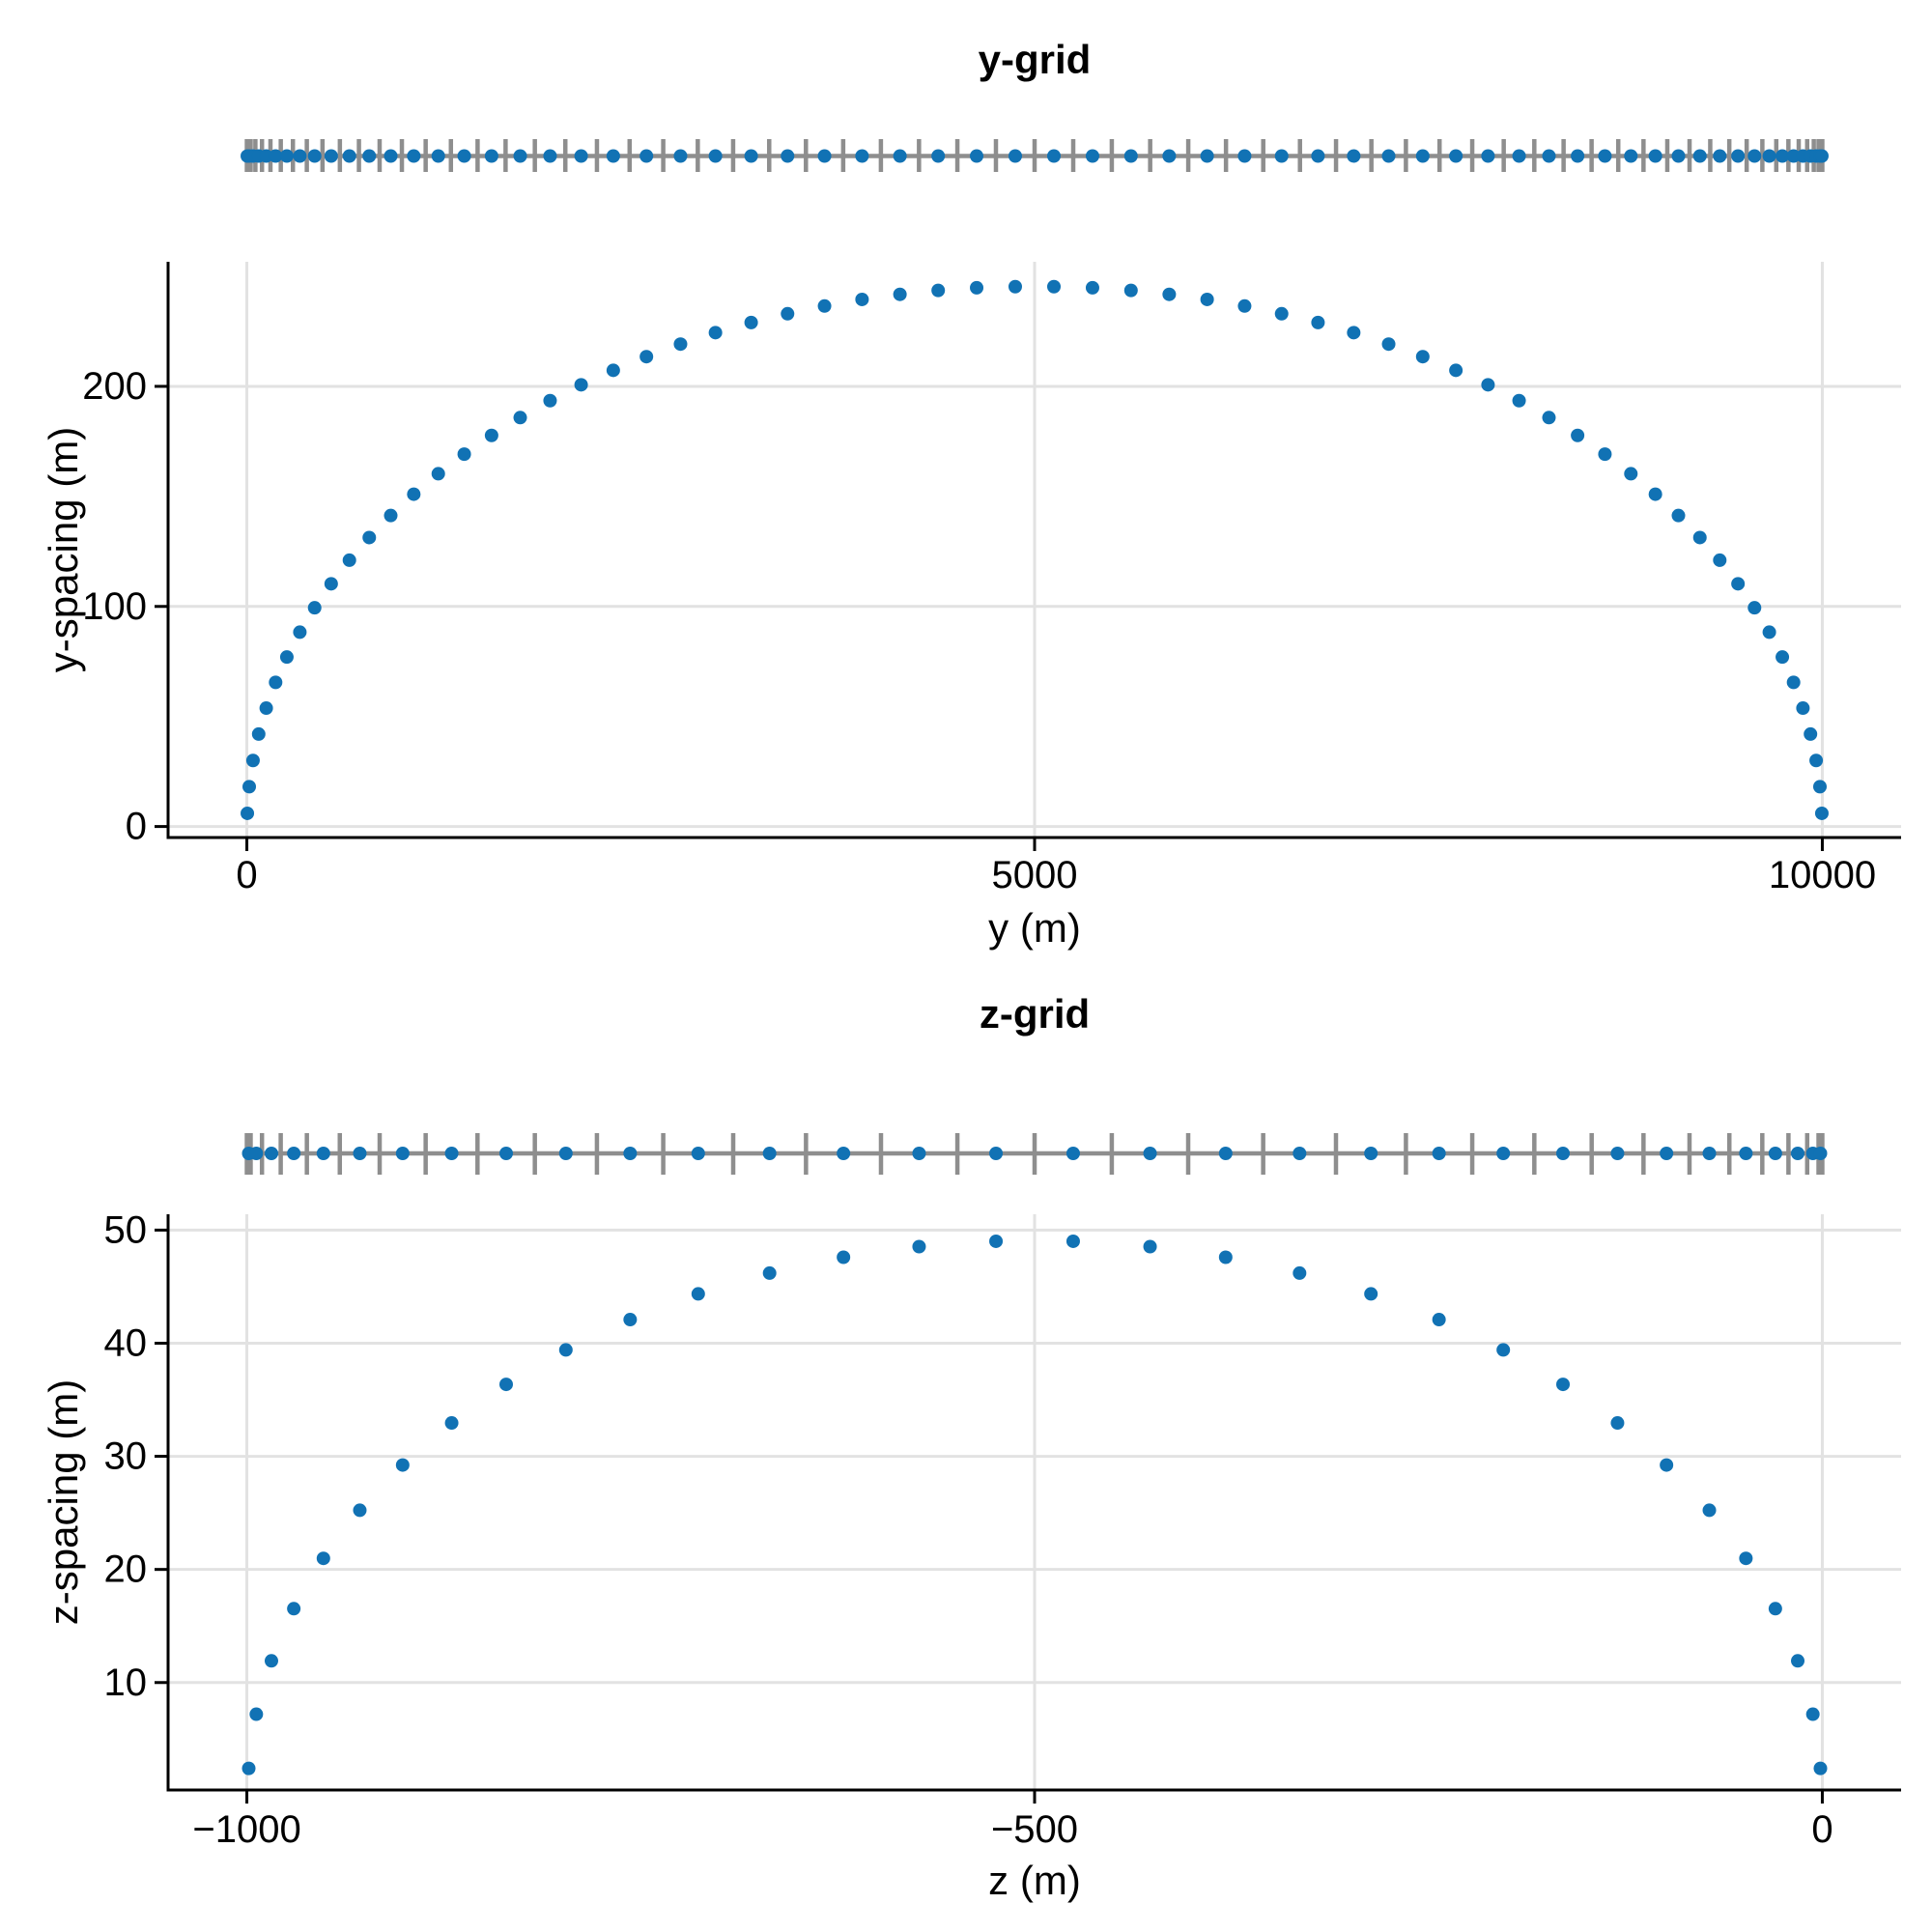  Describe the element at coordinates (114, 606) in the screenshot. I see `y-tick-label: 100` at that location.